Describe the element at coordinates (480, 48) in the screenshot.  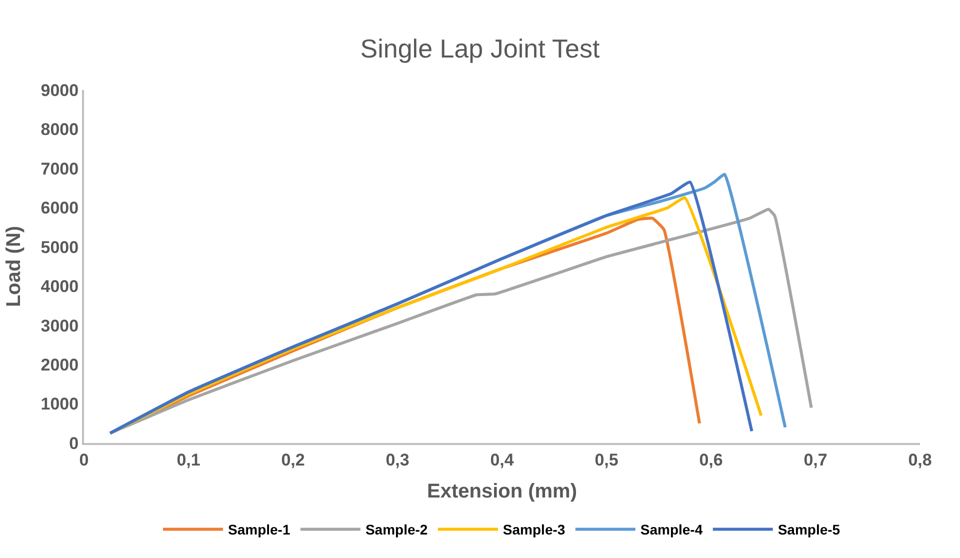
I see `chart-title: Single Lap Joint Test` at that location.